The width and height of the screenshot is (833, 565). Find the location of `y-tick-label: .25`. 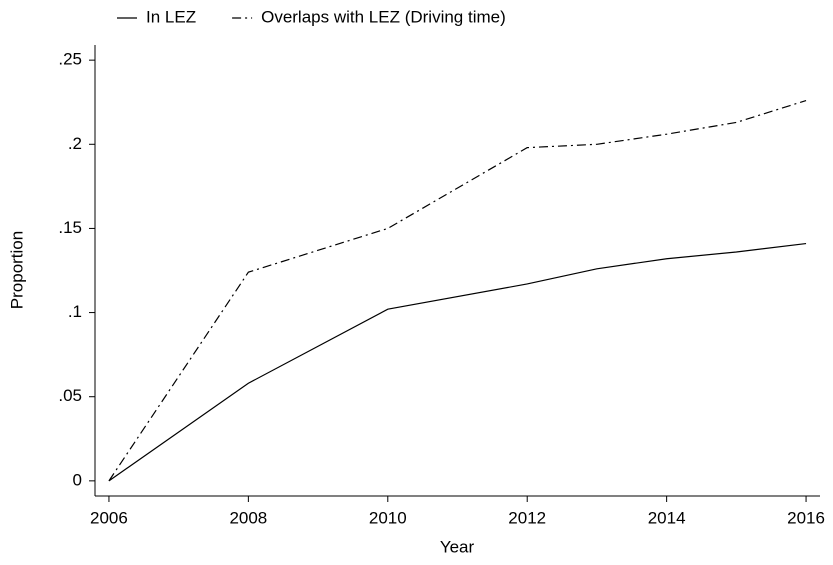

y-tick-label: .25 is located at coordinates (70, 59).